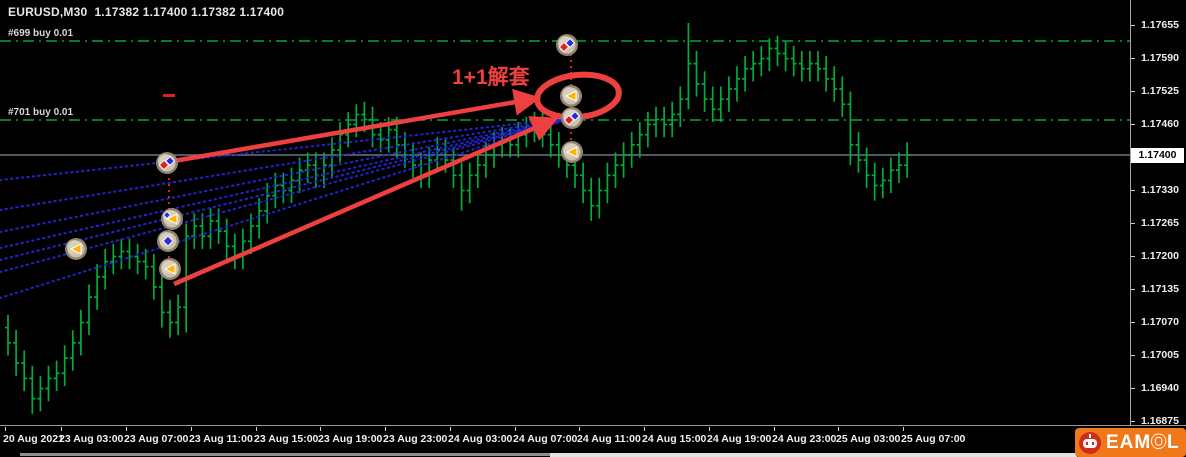  What do you see at coordinates (91, 439) in the screenshot?
I see `time-tick-label: 23 Aug 03:00` at bounding box center [91, 439].